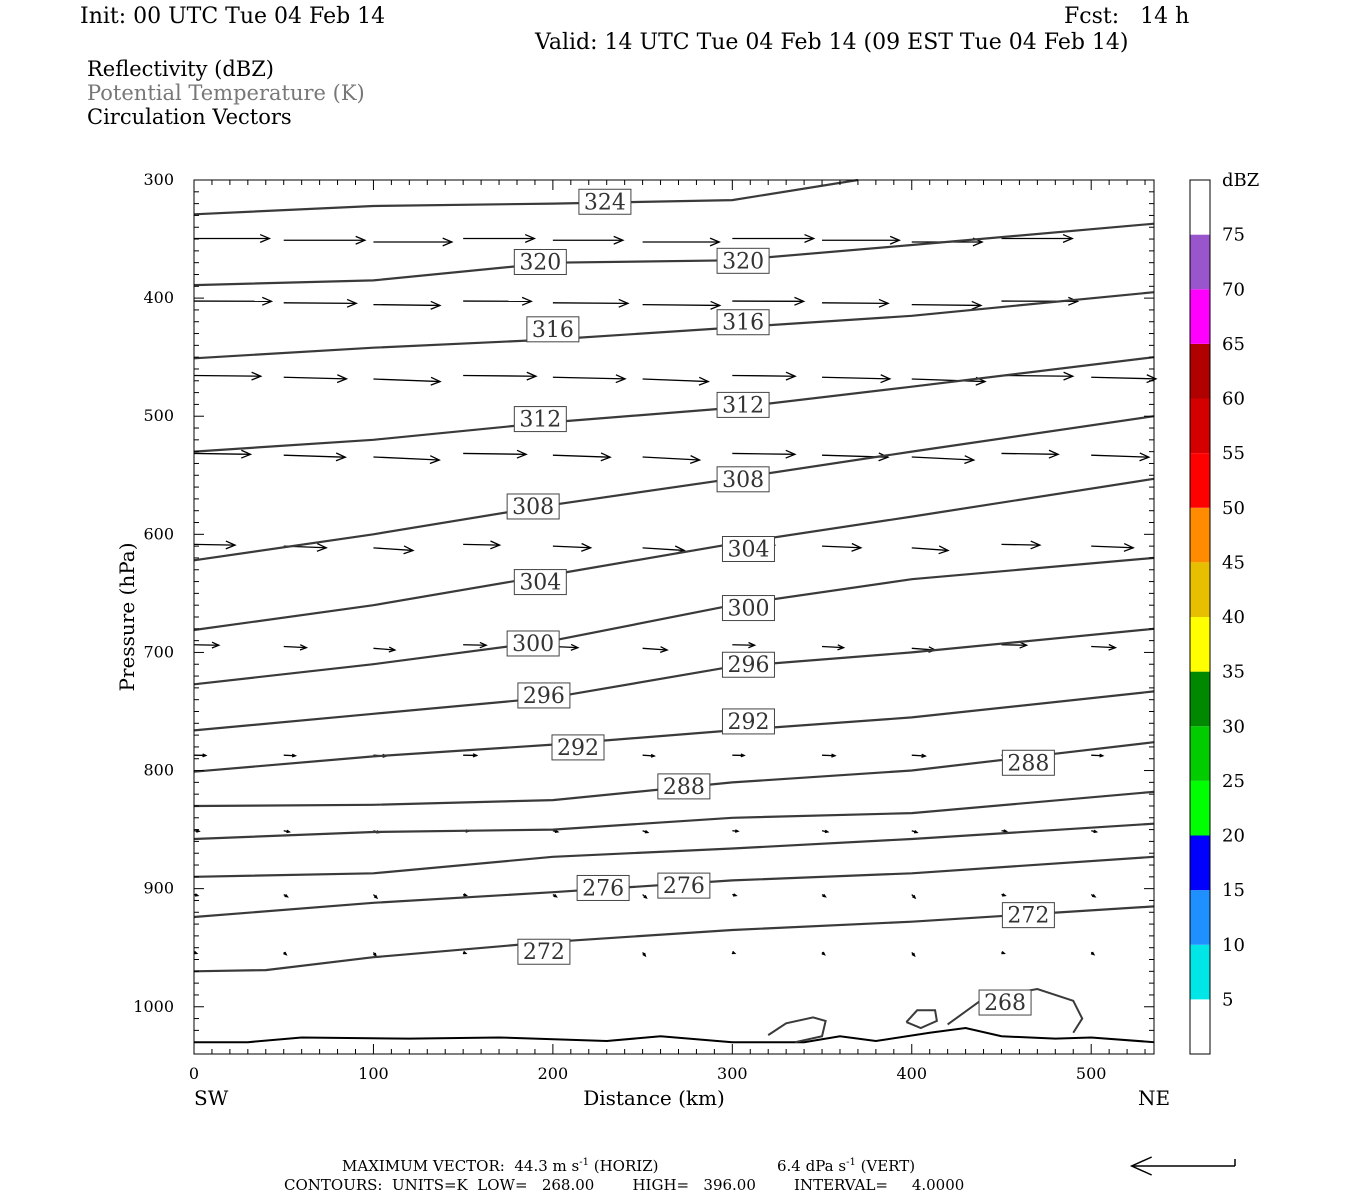  What do you see at coordinates (911, 1073) in the screenshot?
I see `x-tick-label: 400` at bounding box center [911, 1073].